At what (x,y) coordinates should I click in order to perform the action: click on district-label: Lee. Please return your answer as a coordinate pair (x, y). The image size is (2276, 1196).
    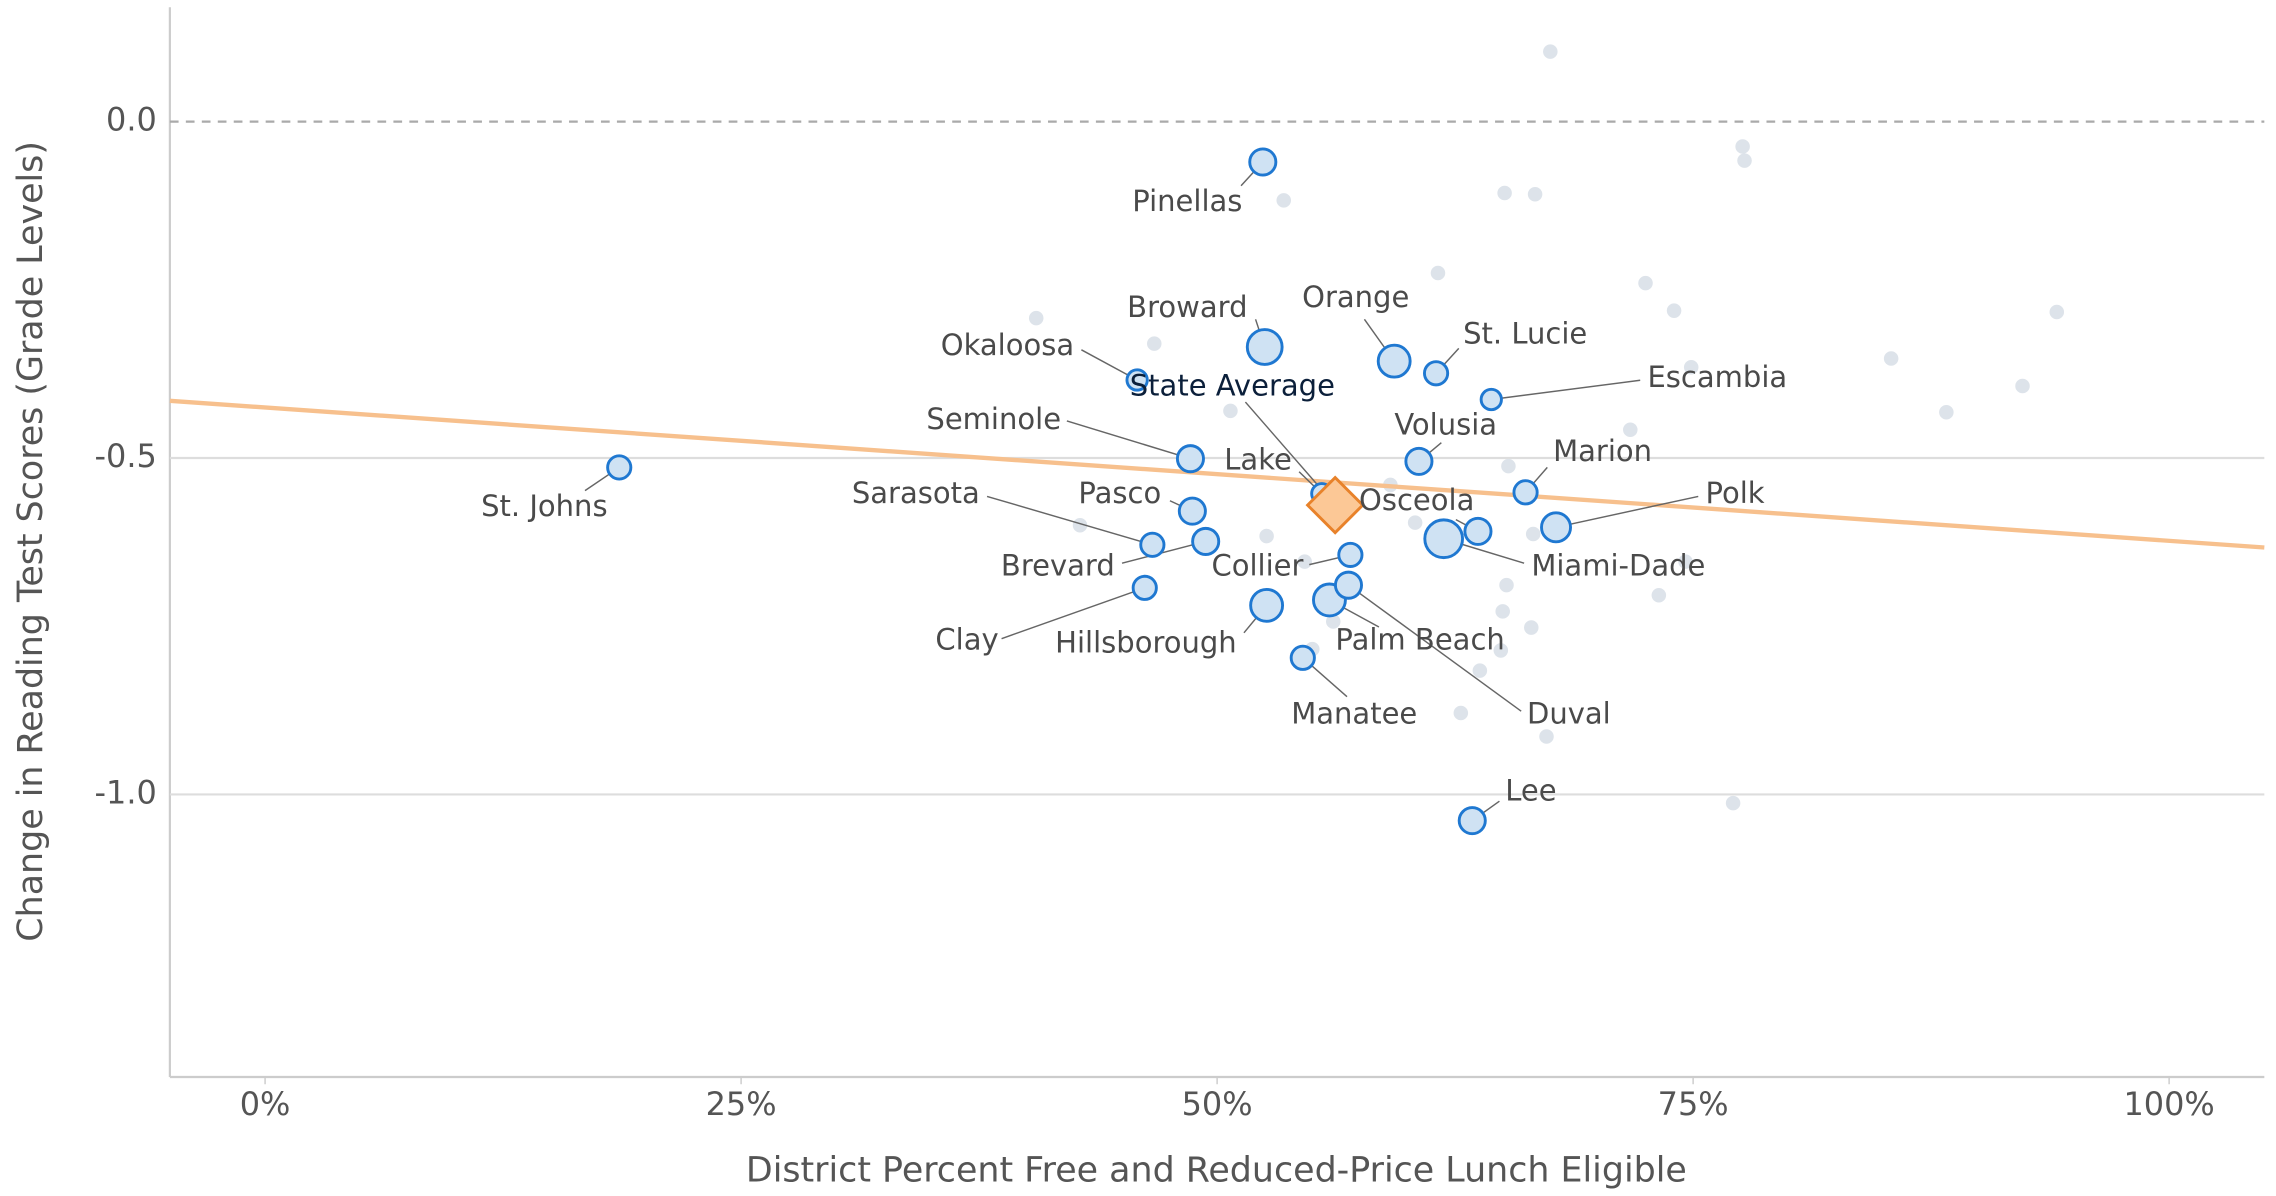
    Looking at the image, I should click on (1530, 790).